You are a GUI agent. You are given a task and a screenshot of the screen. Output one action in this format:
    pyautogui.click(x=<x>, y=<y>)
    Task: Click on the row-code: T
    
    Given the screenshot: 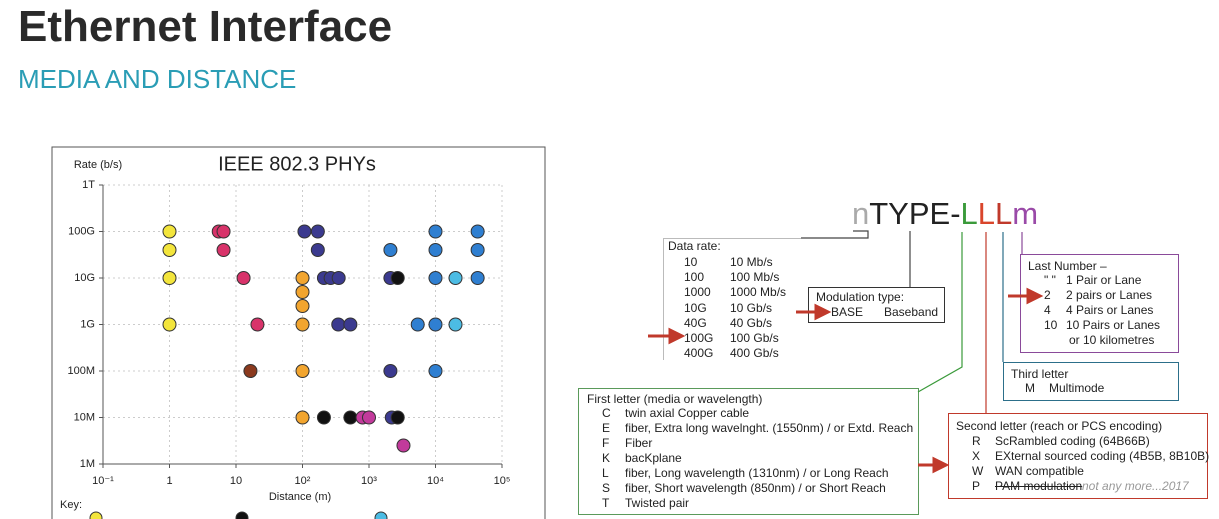 What is the action you would take?
    pyautogui.click(x=606, y=503)
    